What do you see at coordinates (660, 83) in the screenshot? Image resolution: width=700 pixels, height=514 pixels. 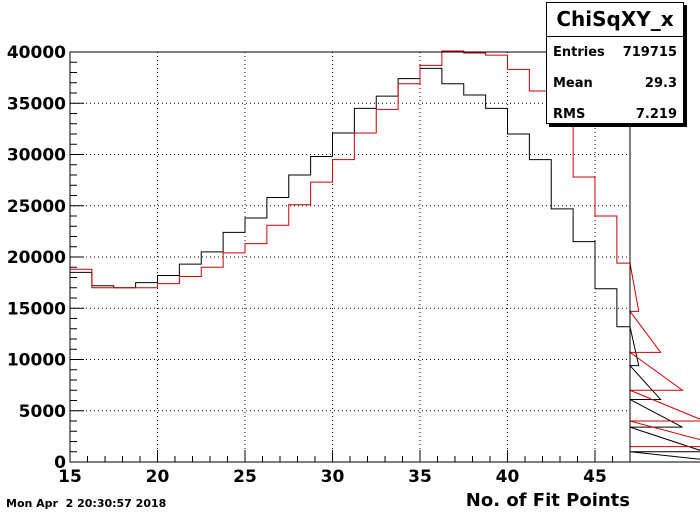 I see `mean-value: 29.3` at bounding box center [660, 83].